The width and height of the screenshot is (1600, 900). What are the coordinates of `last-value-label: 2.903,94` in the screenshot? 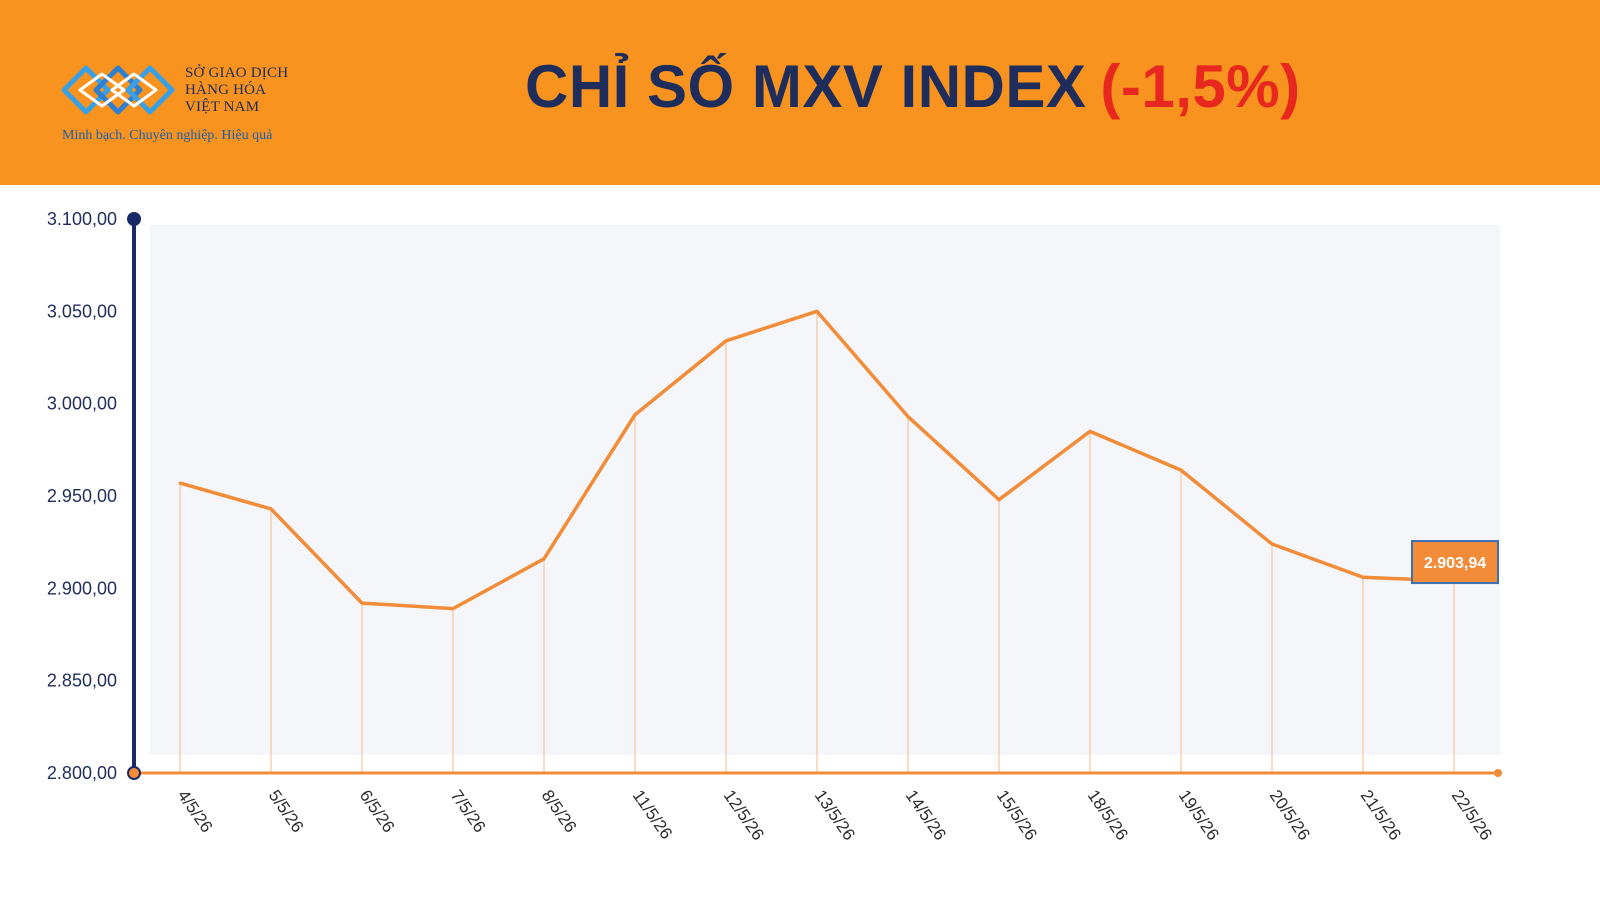 It's located at (1455, 563).